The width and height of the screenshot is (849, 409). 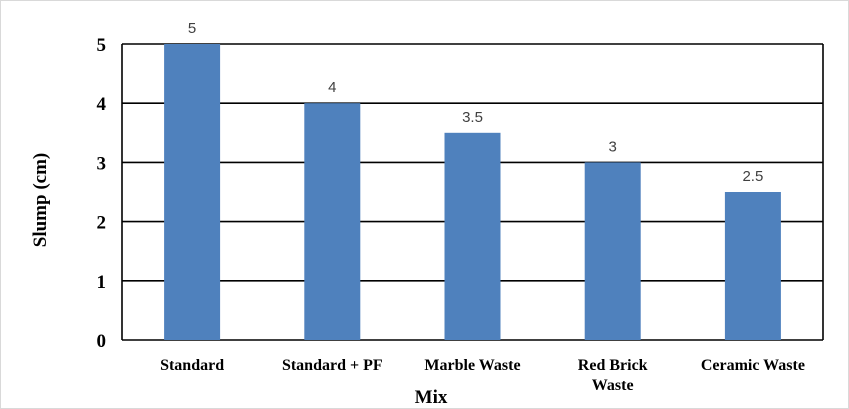 I want to click on y-tick-label: 1, so click(x=102, y=282).